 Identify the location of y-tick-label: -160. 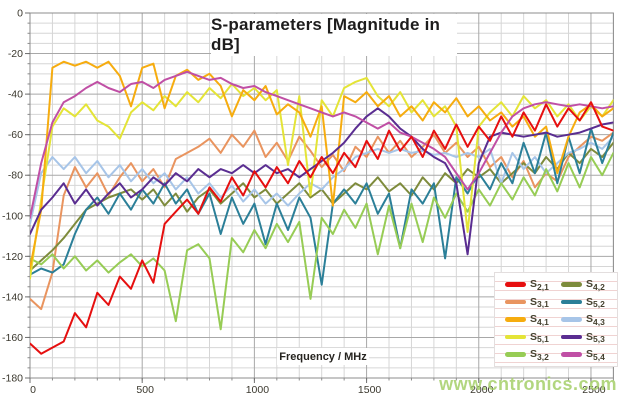
(12, 338).